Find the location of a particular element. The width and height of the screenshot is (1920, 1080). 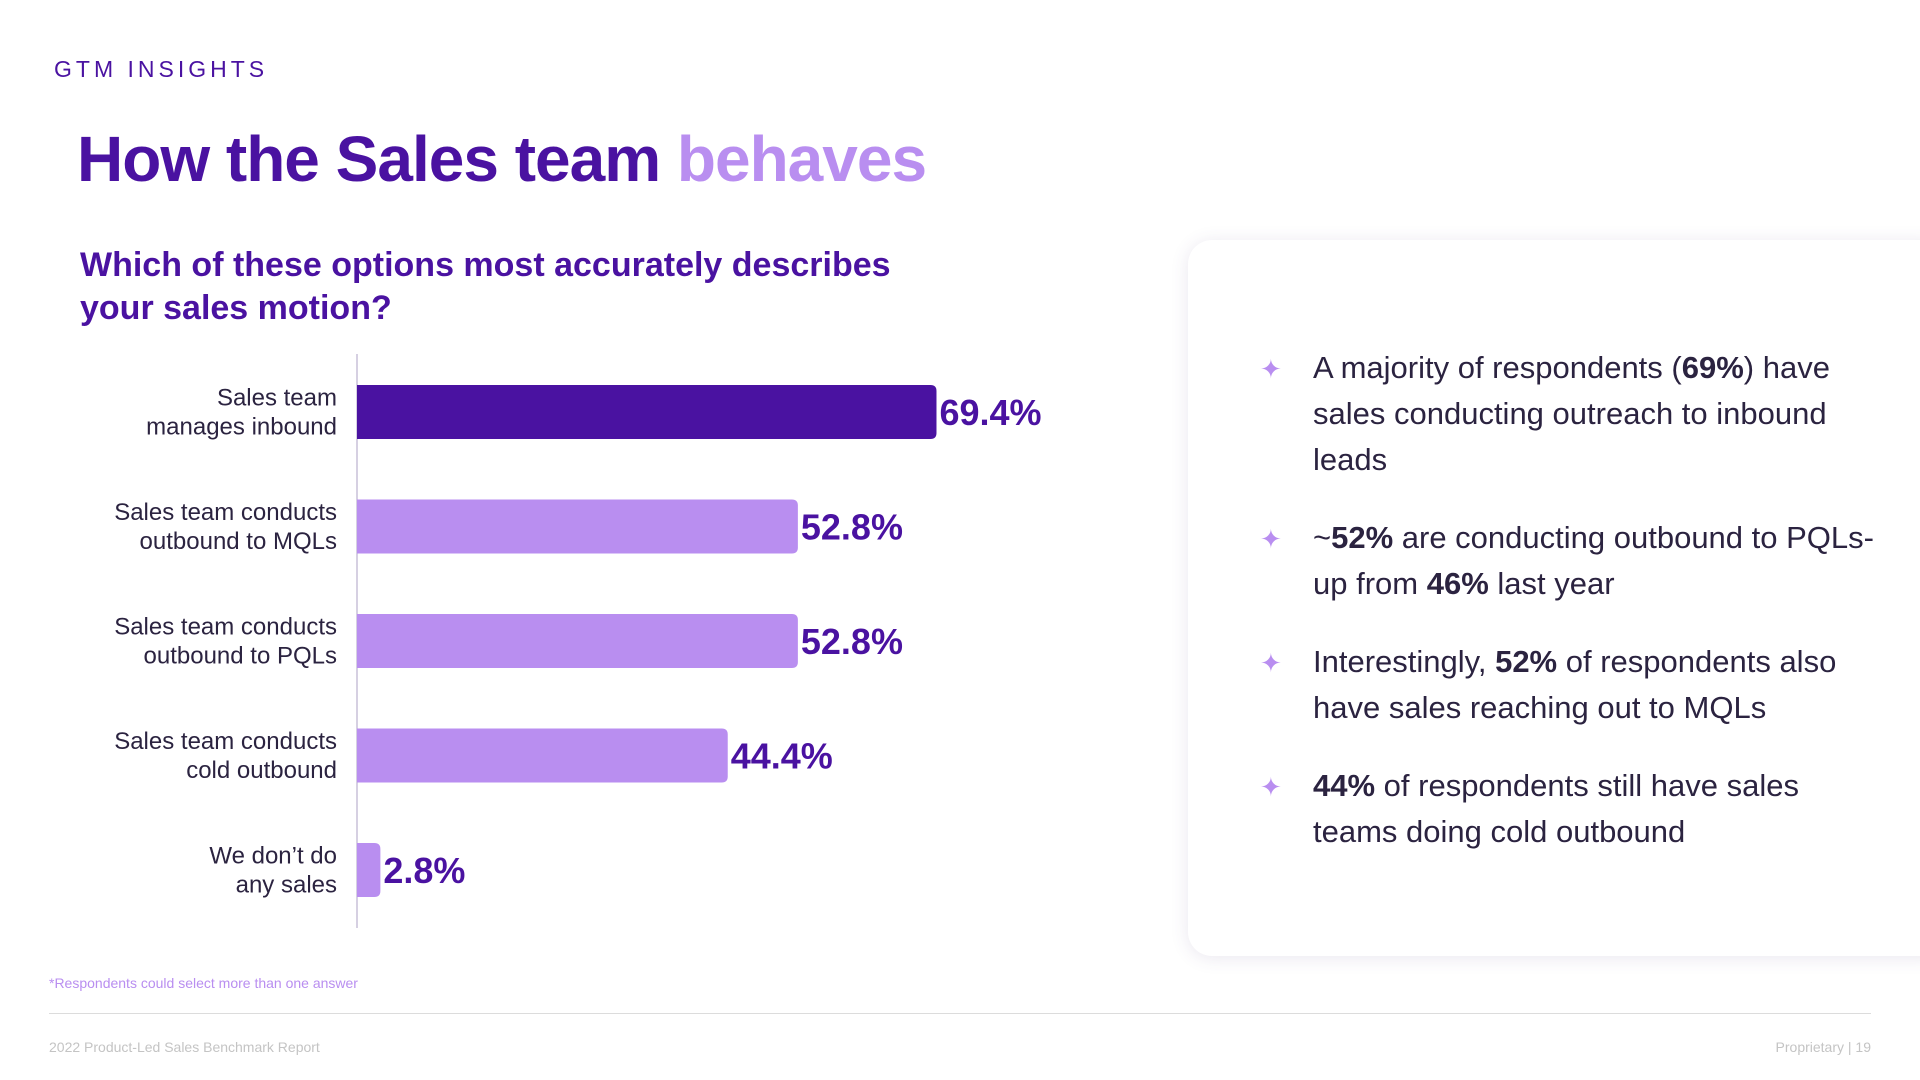

category-label: outbound to PQLs is located at coordinates (240, 656).